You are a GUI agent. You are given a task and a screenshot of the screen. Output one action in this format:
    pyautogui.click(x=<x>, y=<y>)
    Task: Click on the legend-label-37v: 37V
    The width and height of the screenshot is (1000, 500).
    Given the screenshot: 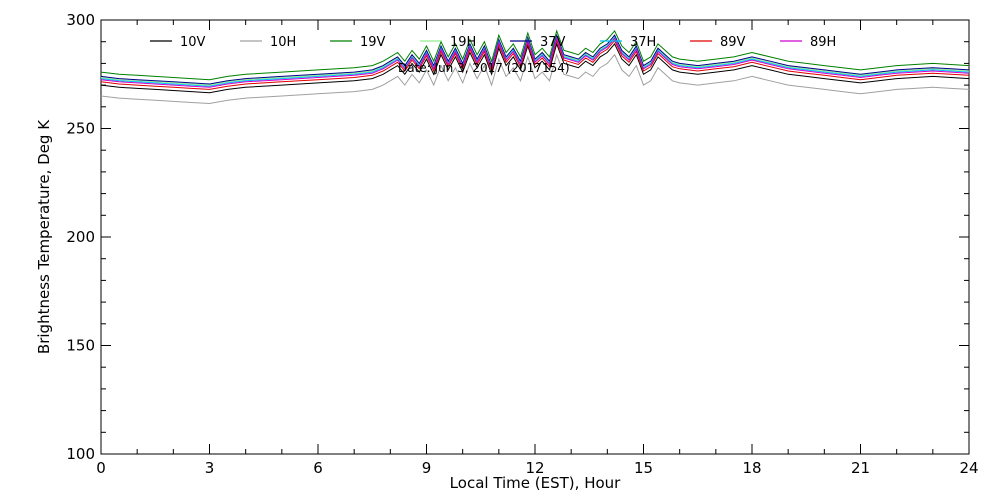 What is the action you would take?
    pyautogui.click(x=553, y=42)
    